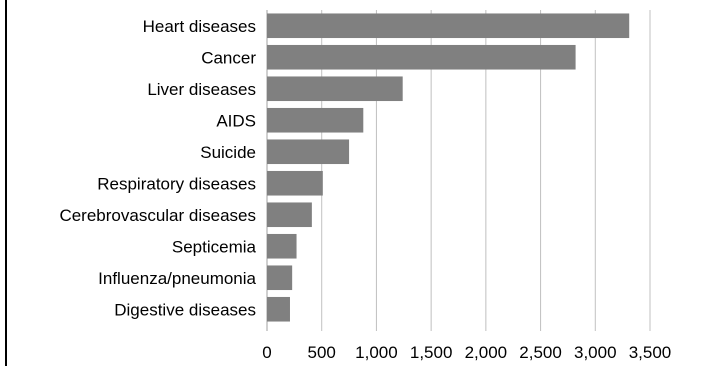  I want to click on bar-cerebrovascular-diseases, so click(289, 215).